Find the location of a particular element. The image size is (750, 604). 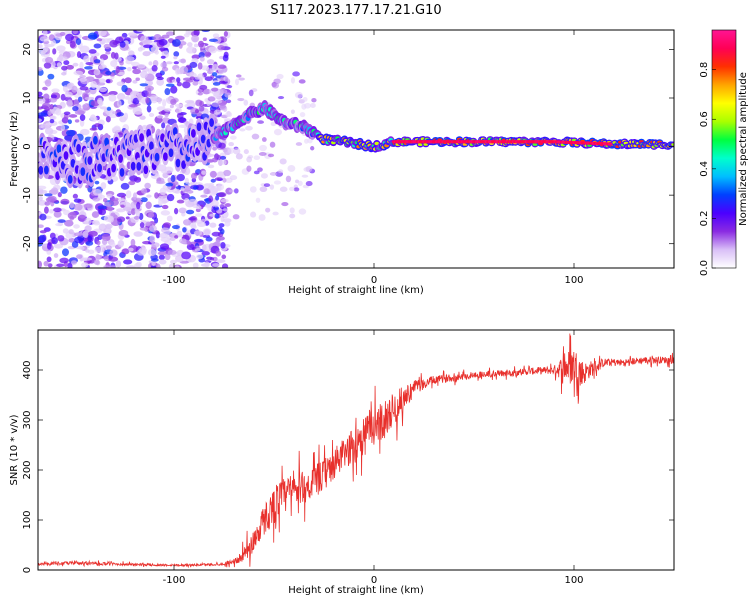

snr-y-tick-label: 300 is located at coordinates (27, 419).